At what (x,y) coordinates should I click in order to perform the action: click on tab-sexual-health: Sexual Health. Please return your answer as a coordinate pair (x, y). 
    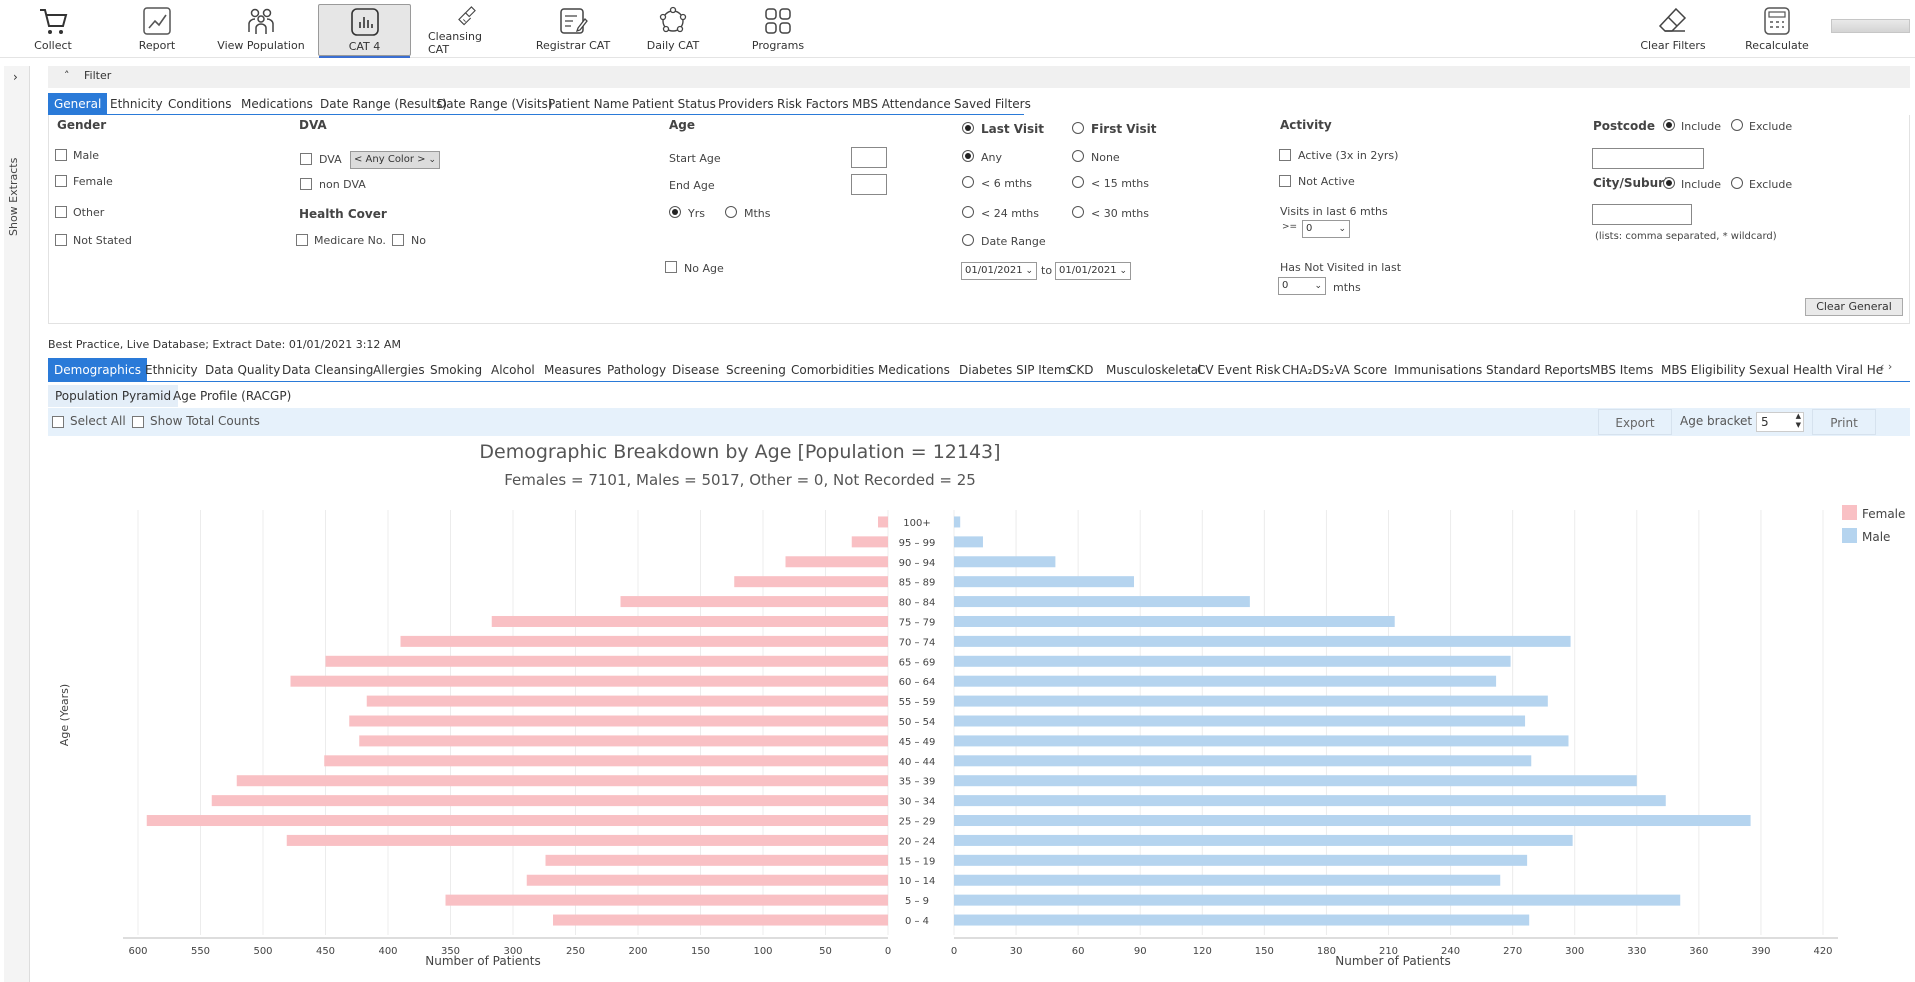
    Looking at the image, I should click on (1791, 370).